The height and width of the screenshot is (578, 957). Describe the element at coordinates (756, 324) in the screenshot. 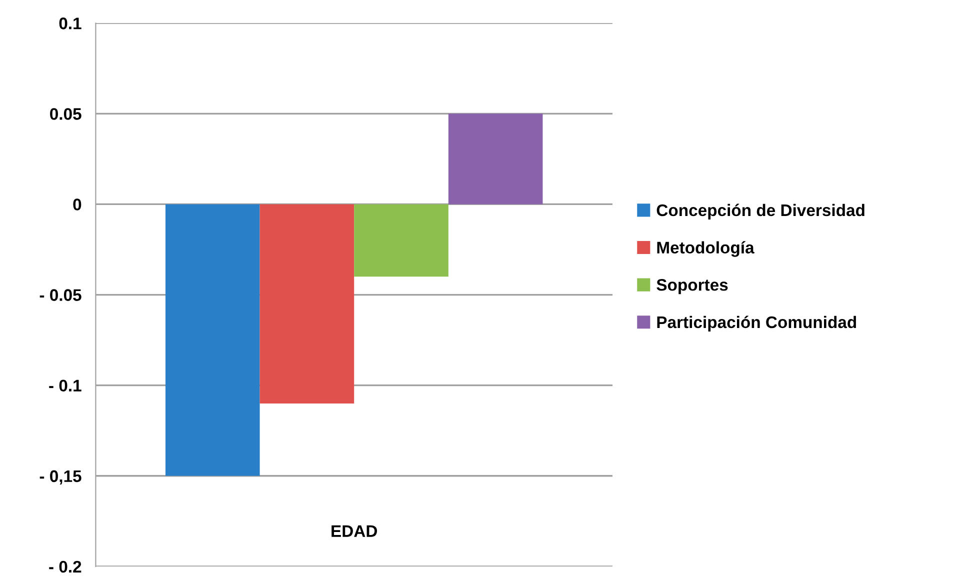

I see `legend-label: Participación Comunidad` at that location.